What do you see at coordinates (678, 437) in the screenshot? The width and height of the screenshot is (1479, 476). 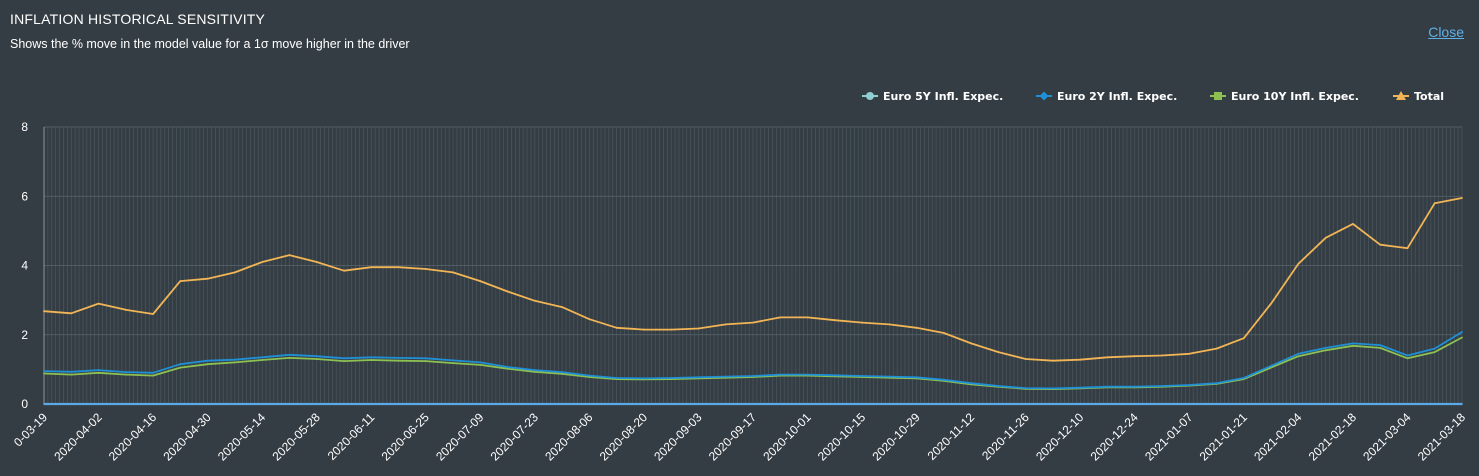 I see `x-tick-label-group: 2020-09-03` at bounding box center [678, 437].